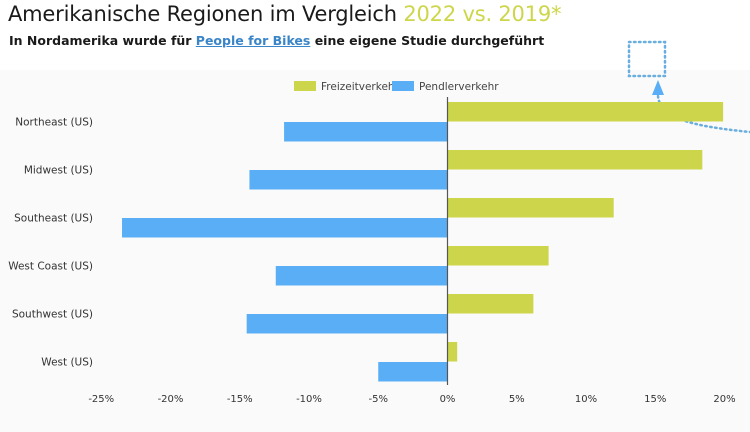 Image resolution: width=750 pixels, height=432 pixels. What do you see at coordinates (378, 399) in the screenshot?
I see `x-tick-label: -5%` at bounding box center [378, 399].